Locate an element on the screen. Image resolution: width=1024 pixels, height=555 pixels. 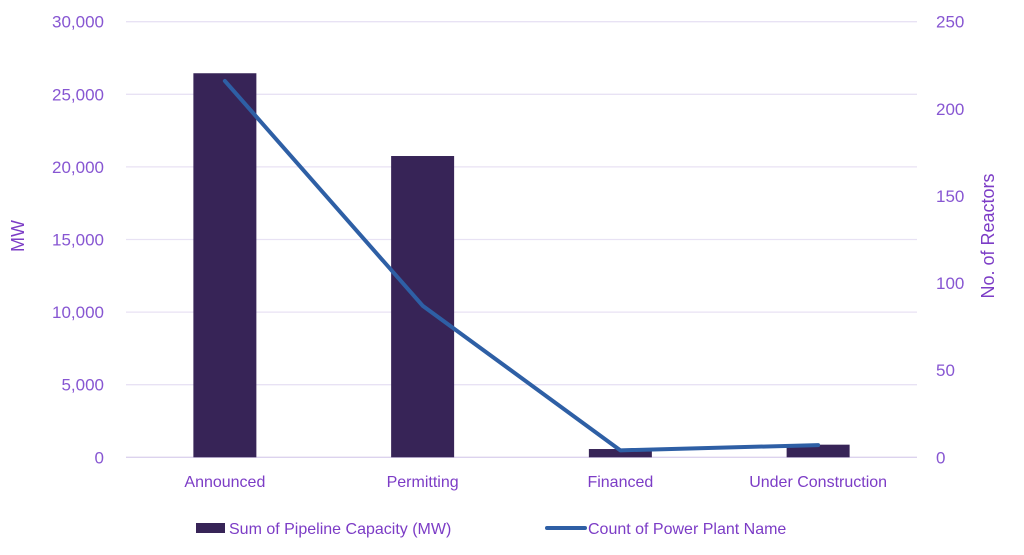
left-axis-title: MW is located at coordinates (18, 236).